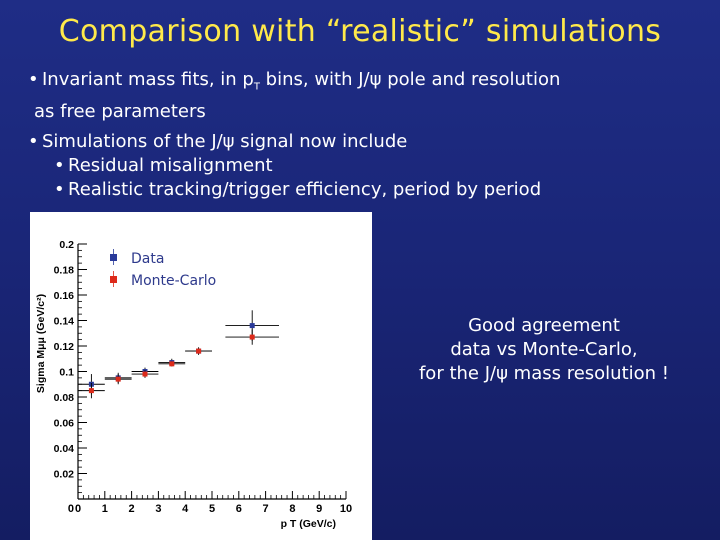  Describe the element at coordinates (212, 509) in the screenshot. I see `x-tick-label: 5` at that location.